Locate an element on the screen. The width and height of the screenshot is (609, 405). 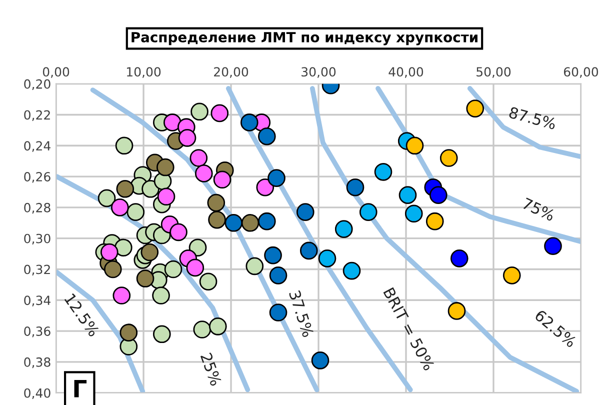
x-tick-label: 60,00 is located at coordinates (581, 72).